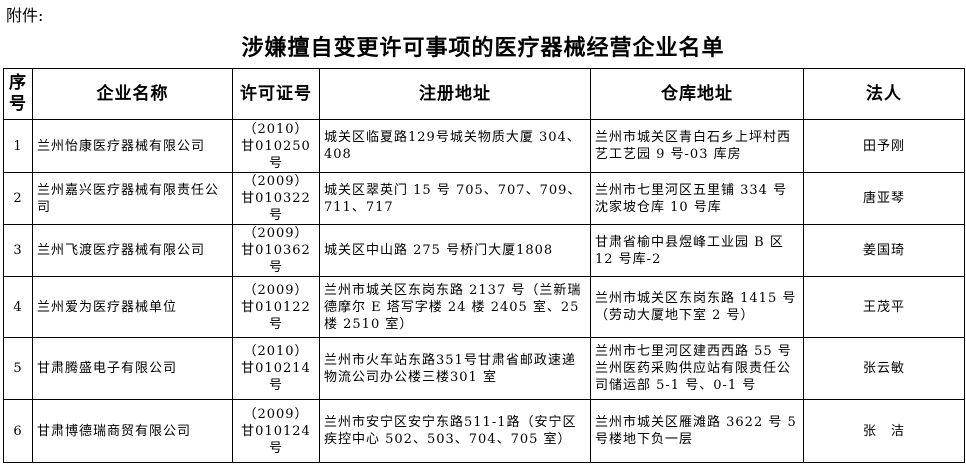  Describe the element at coordinates (884, 250) in the screenshot. I see `cell-legal: 姜国琦` at that location.